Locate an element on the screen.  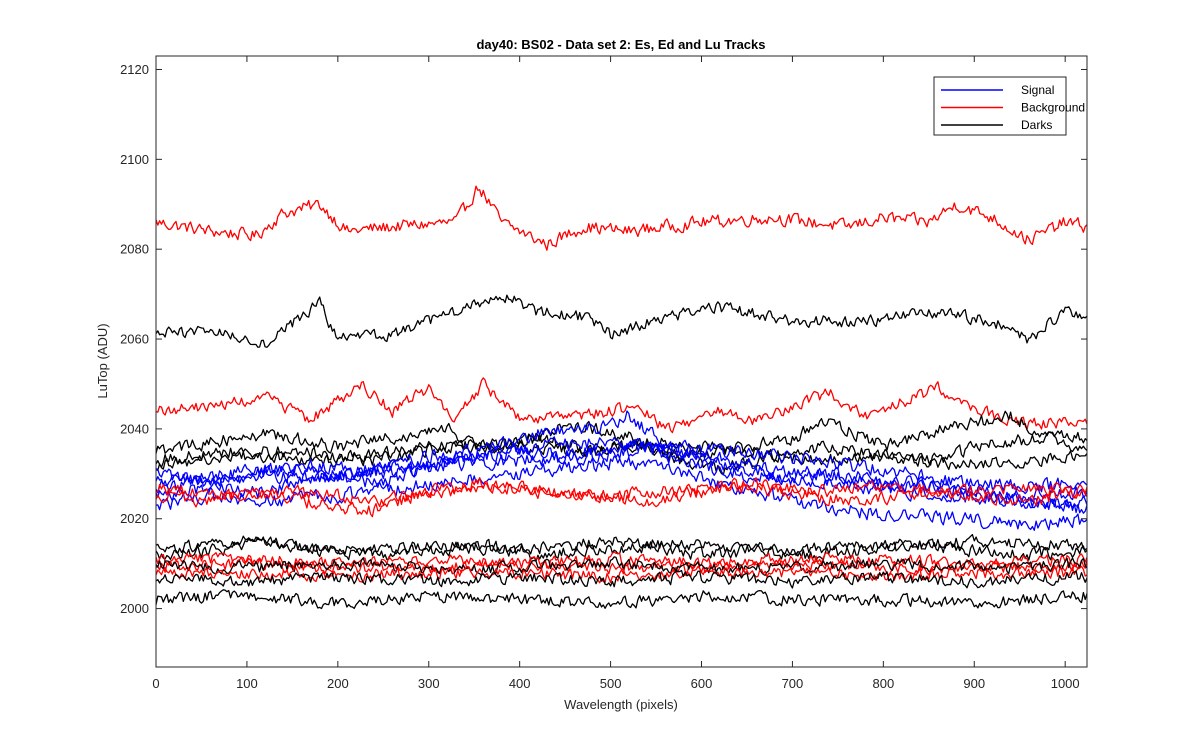
x-tick-label: 400 is located at coordinates (520, 683).